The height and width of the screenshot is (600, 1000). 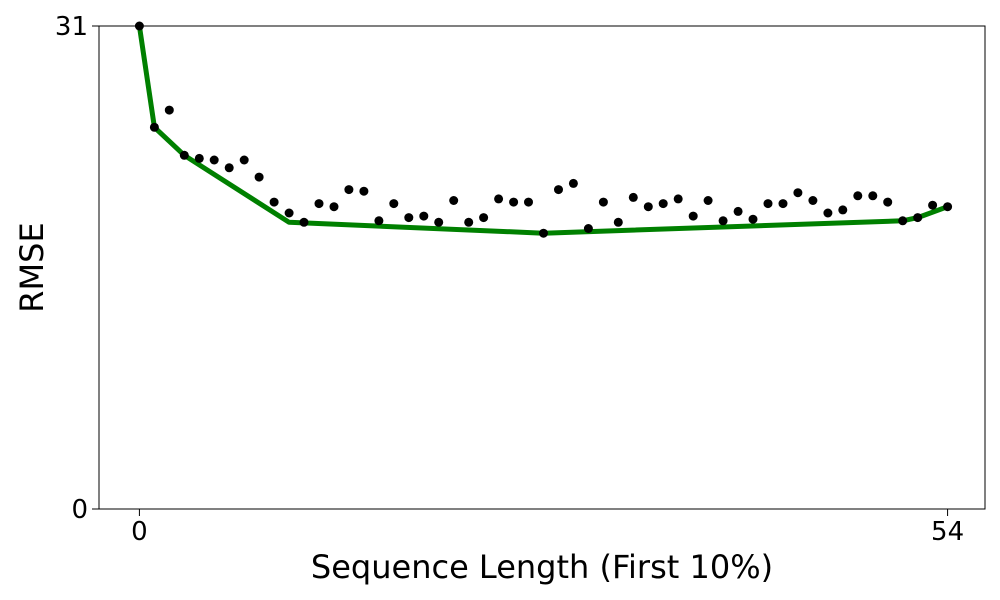 I want to click on x-axis-label: Sequence Length (First 10%), so click(x=542, y=567).